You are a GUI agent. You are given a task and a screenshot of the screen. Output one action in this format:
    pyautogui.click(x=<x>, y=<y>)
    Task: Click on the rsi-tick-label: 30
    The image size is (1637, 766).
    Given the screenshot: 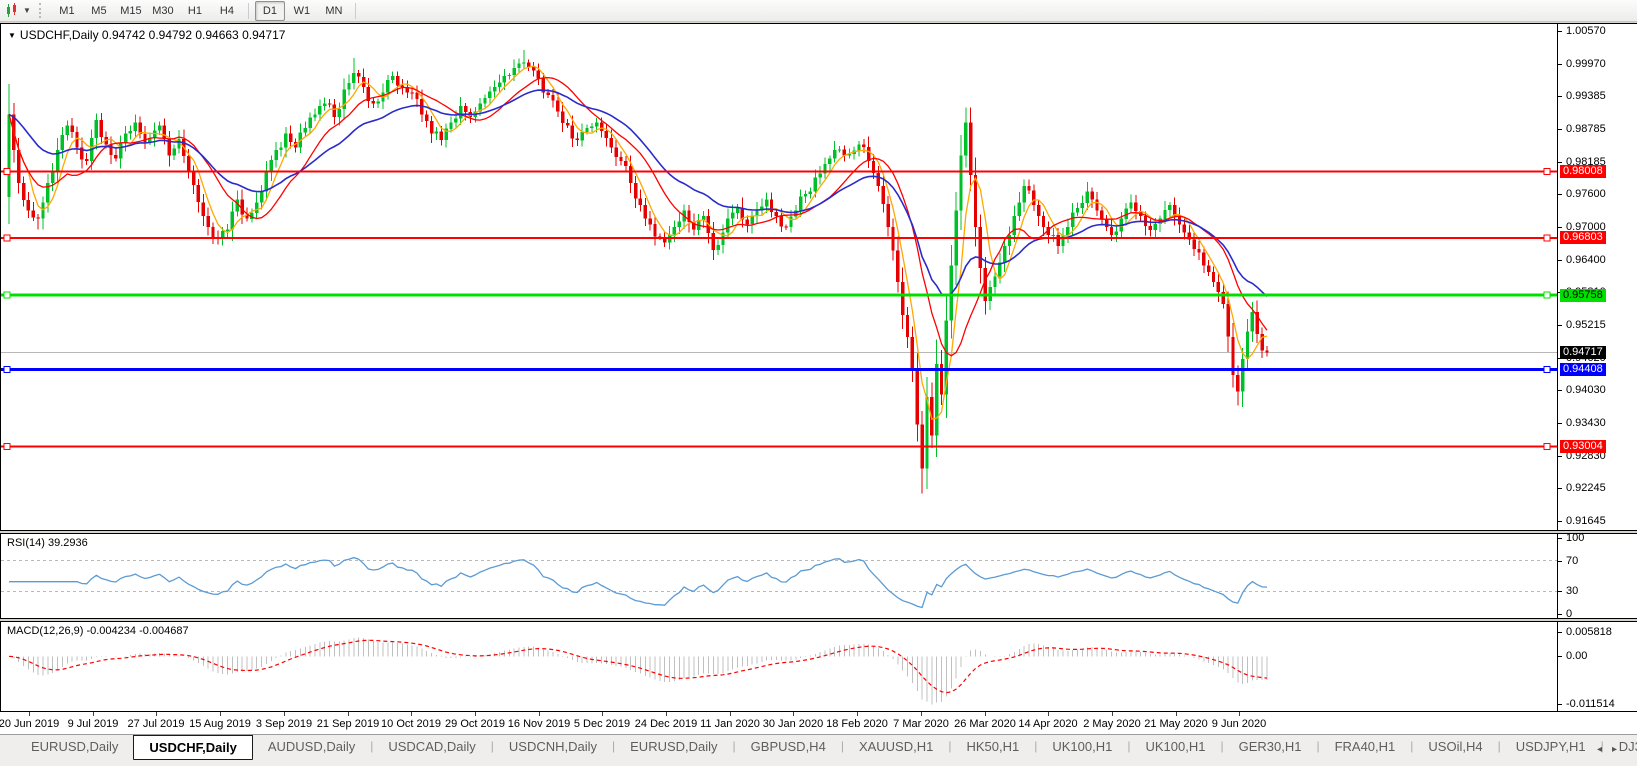 What is the action you would take?
    pyautogui.click(x=1572, y=591)
    